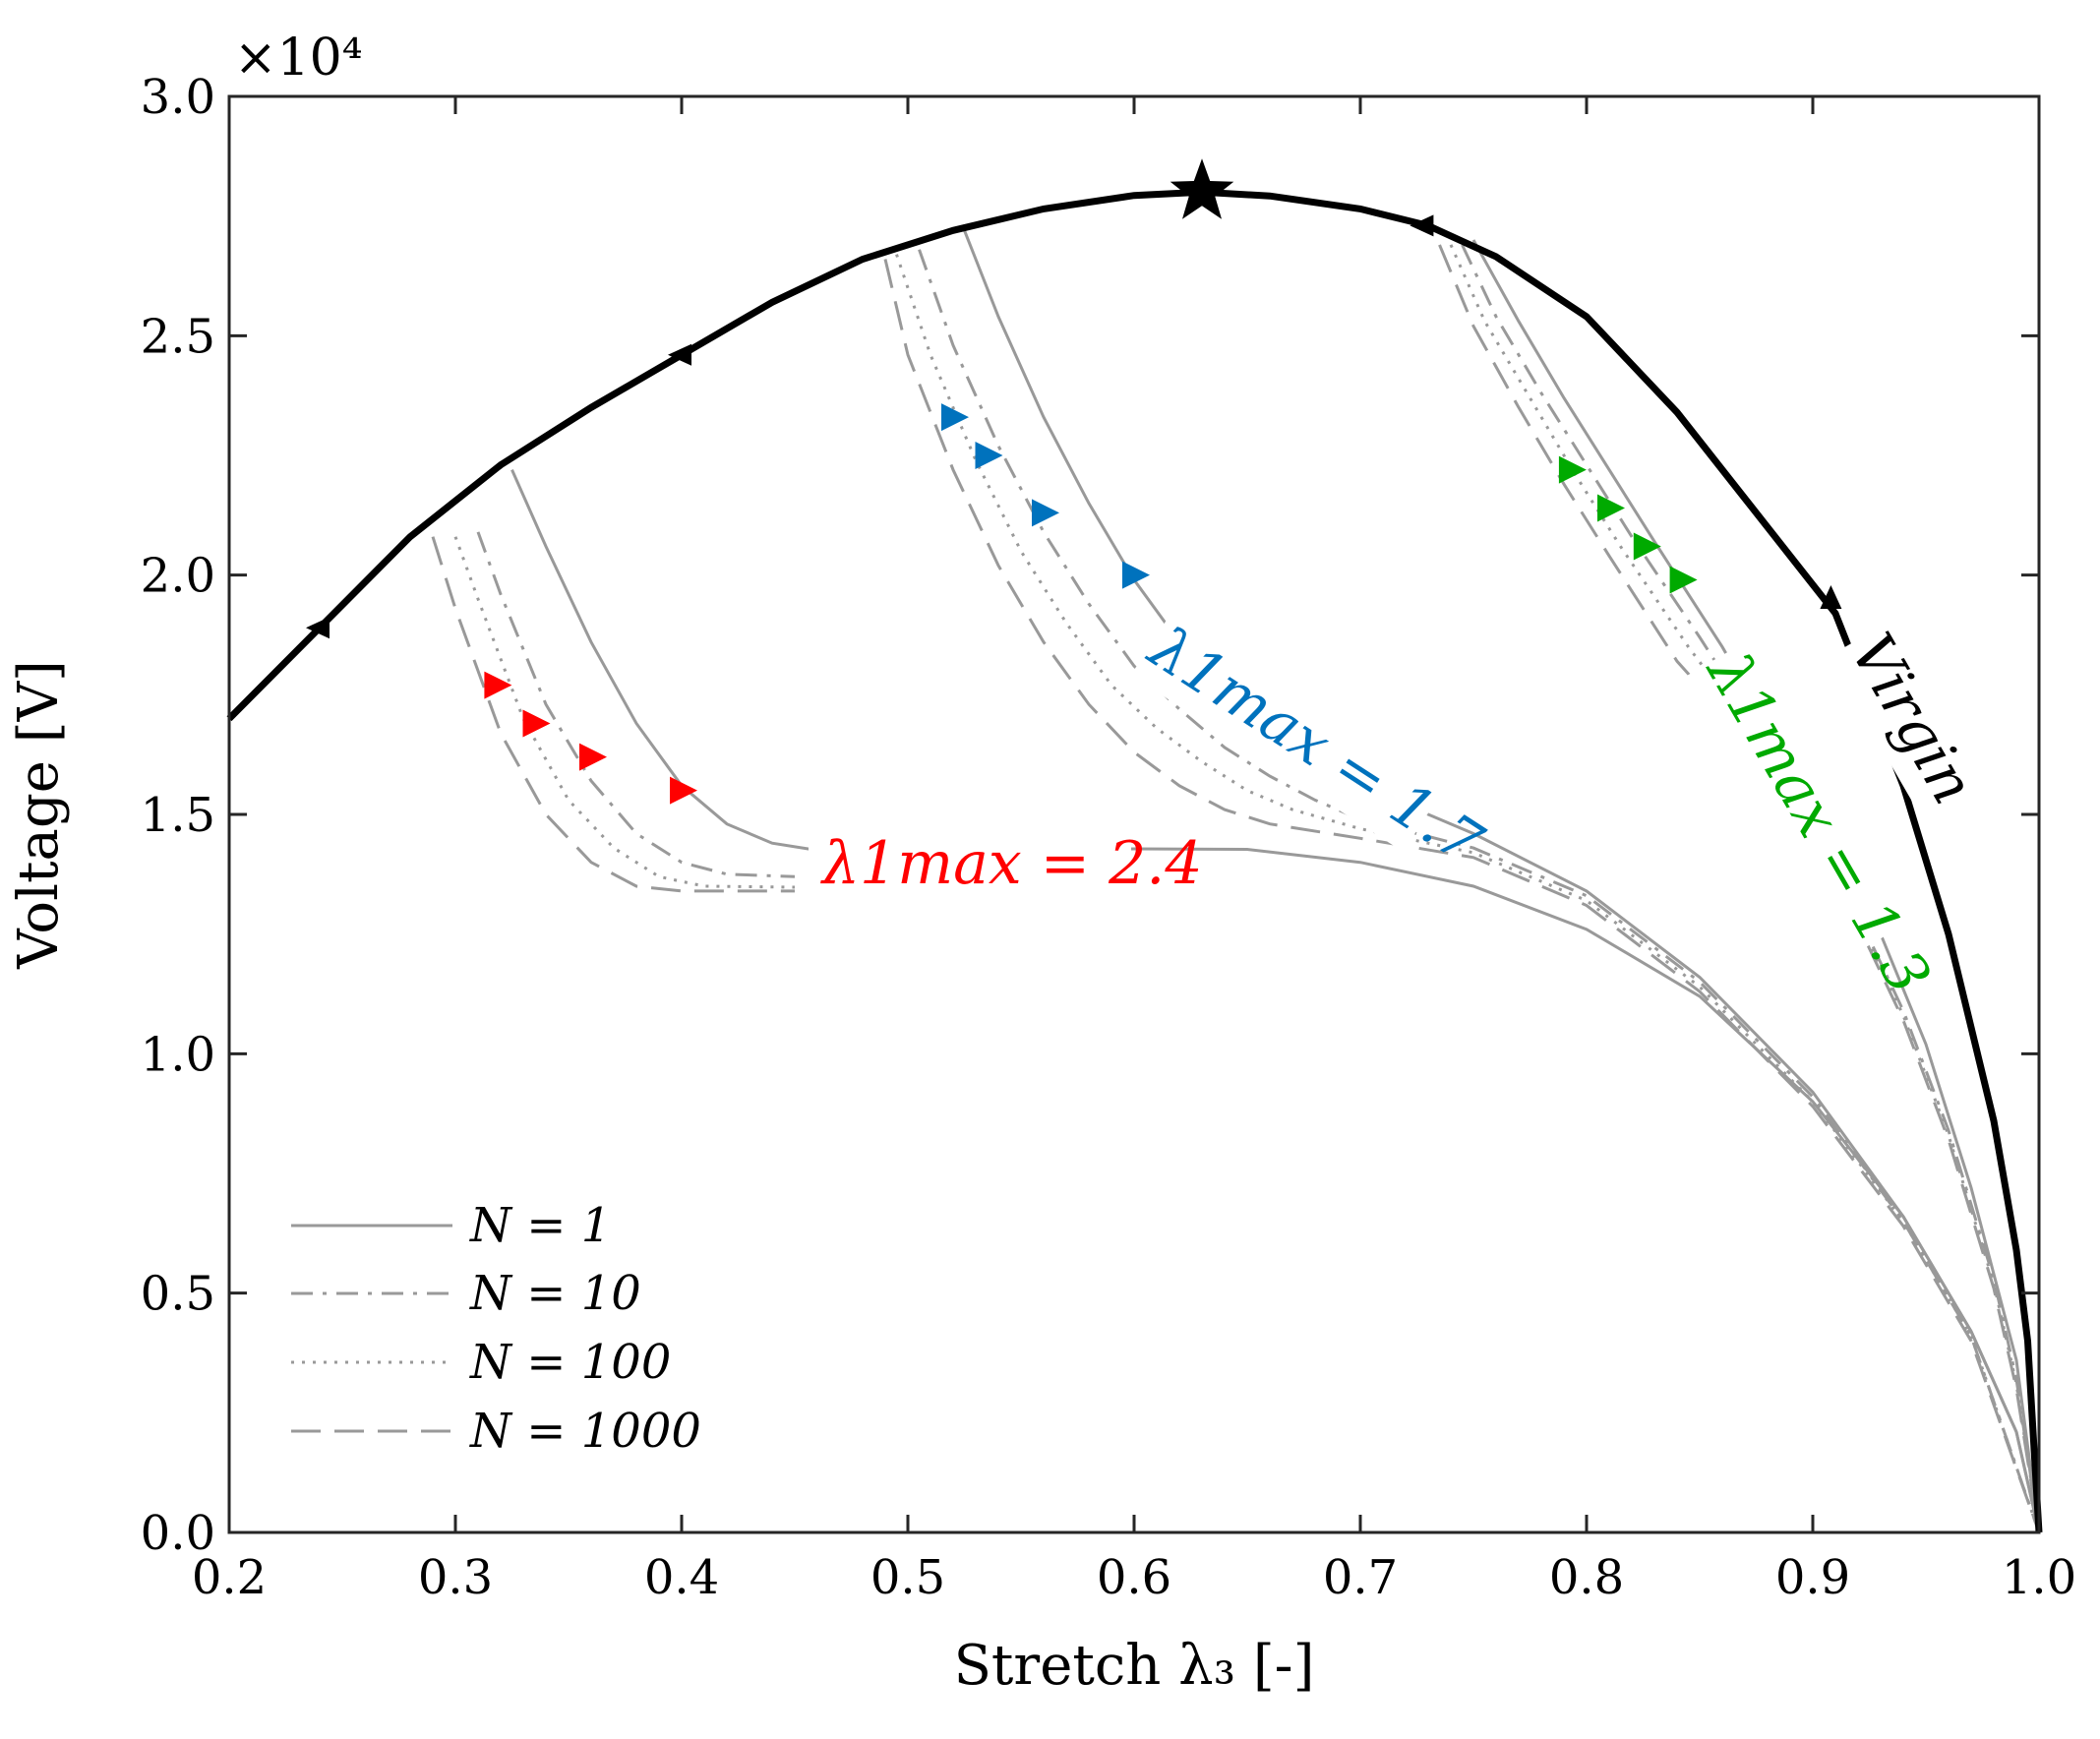  What do you see at coordinates (681, 1577) in the screenshot?
I see `x-tick-label: 0.4` at bounding box center [681, 1577].